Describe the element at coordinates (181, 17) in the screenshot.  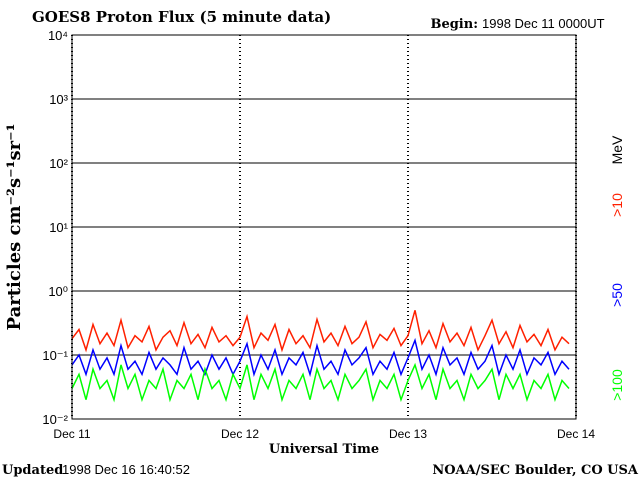
I see `chart-title: GOES8 Proton Flux (5 minute data)` at that location.